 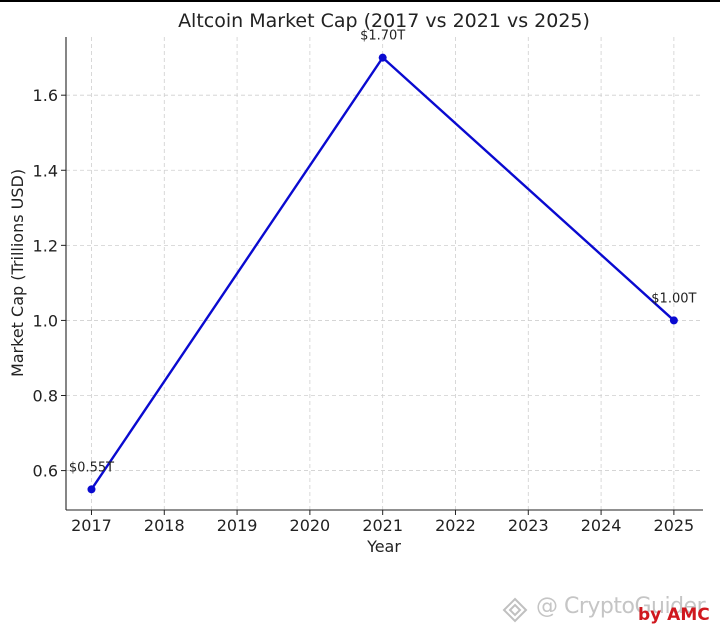 I want to click on y-tick-label: 1.4, so click(x=45, y=170).